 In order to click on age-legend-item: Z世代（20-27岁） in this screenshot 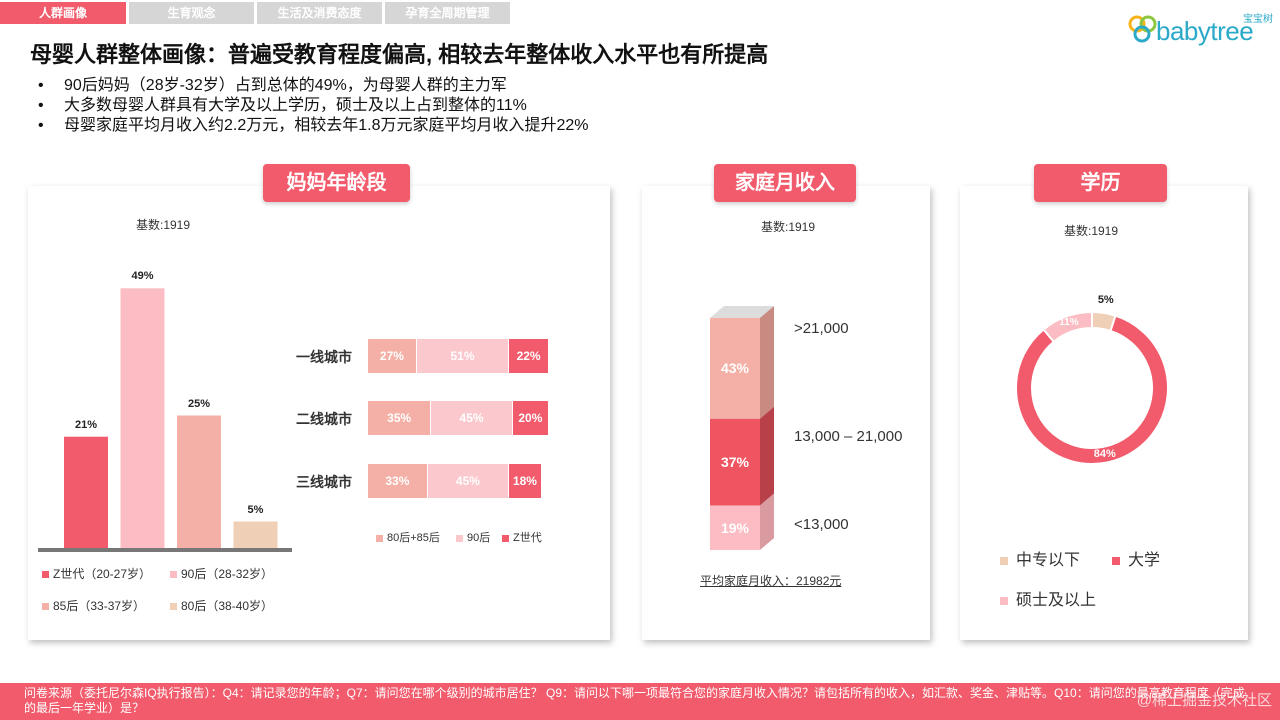, I will do `click(96, 573)`.